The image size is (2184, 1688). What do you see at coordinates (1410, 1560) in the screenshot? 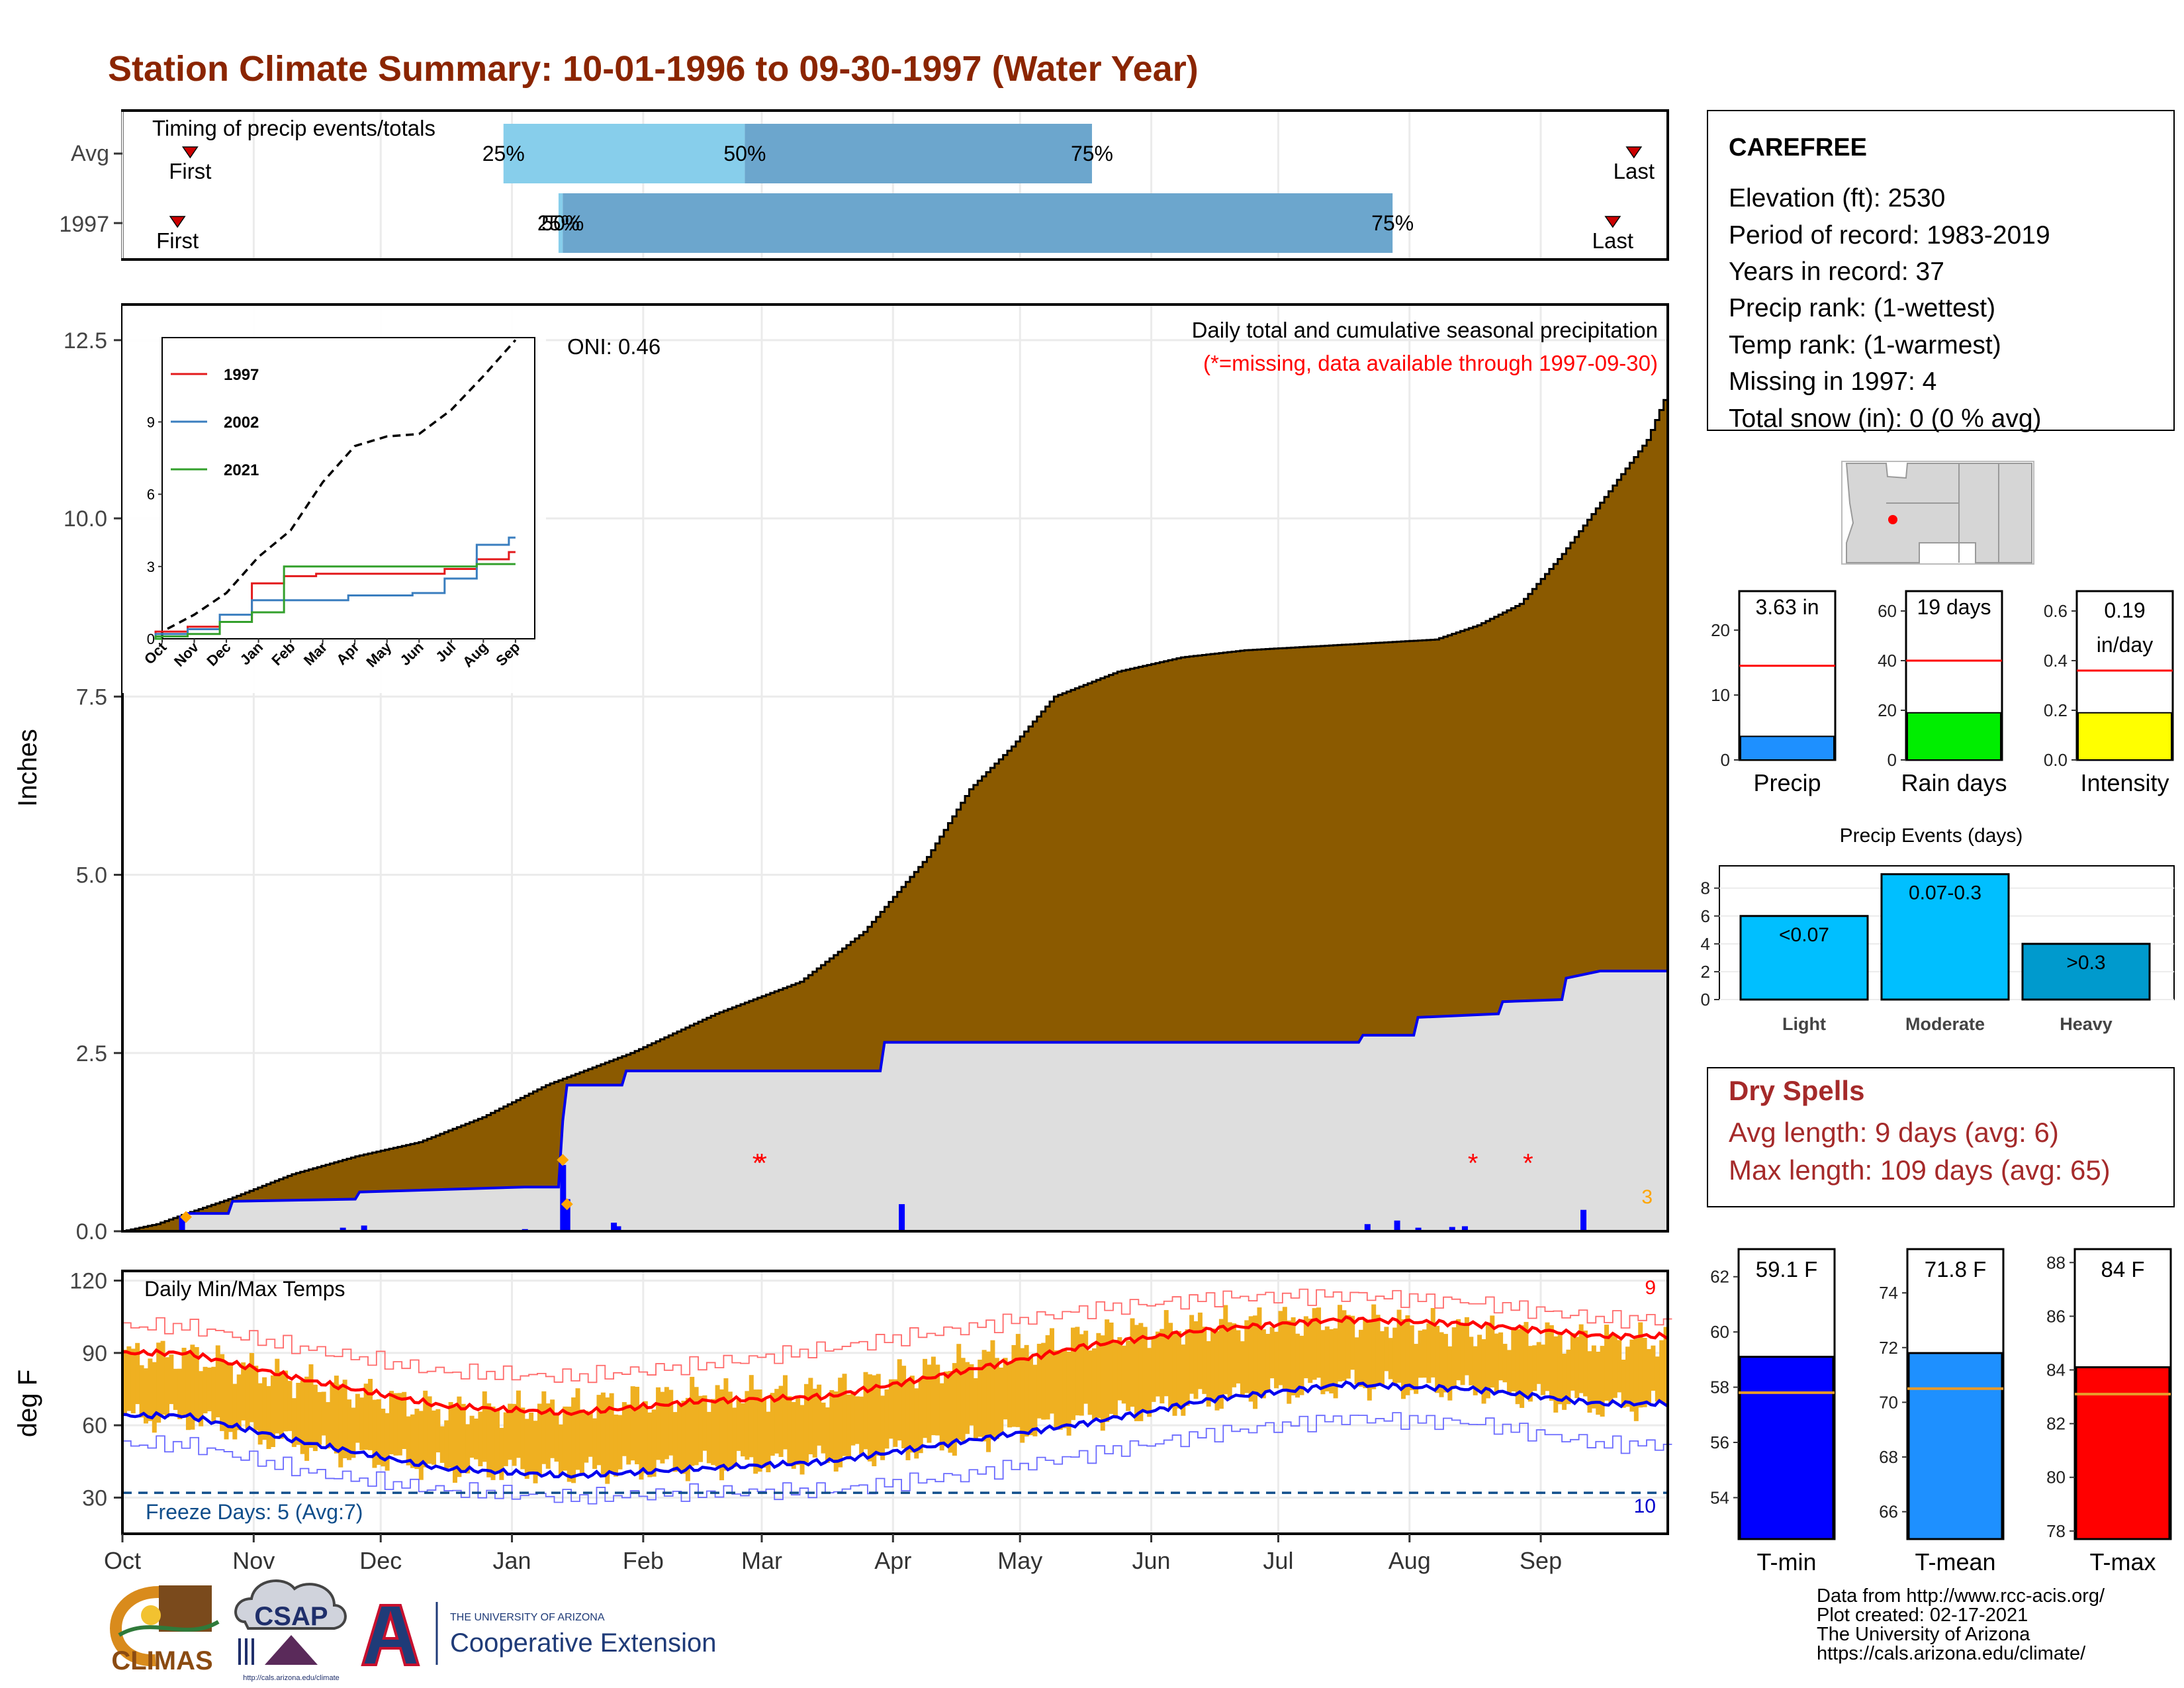
I see `month-label: Aug` at bounding box center [1410, 1560].